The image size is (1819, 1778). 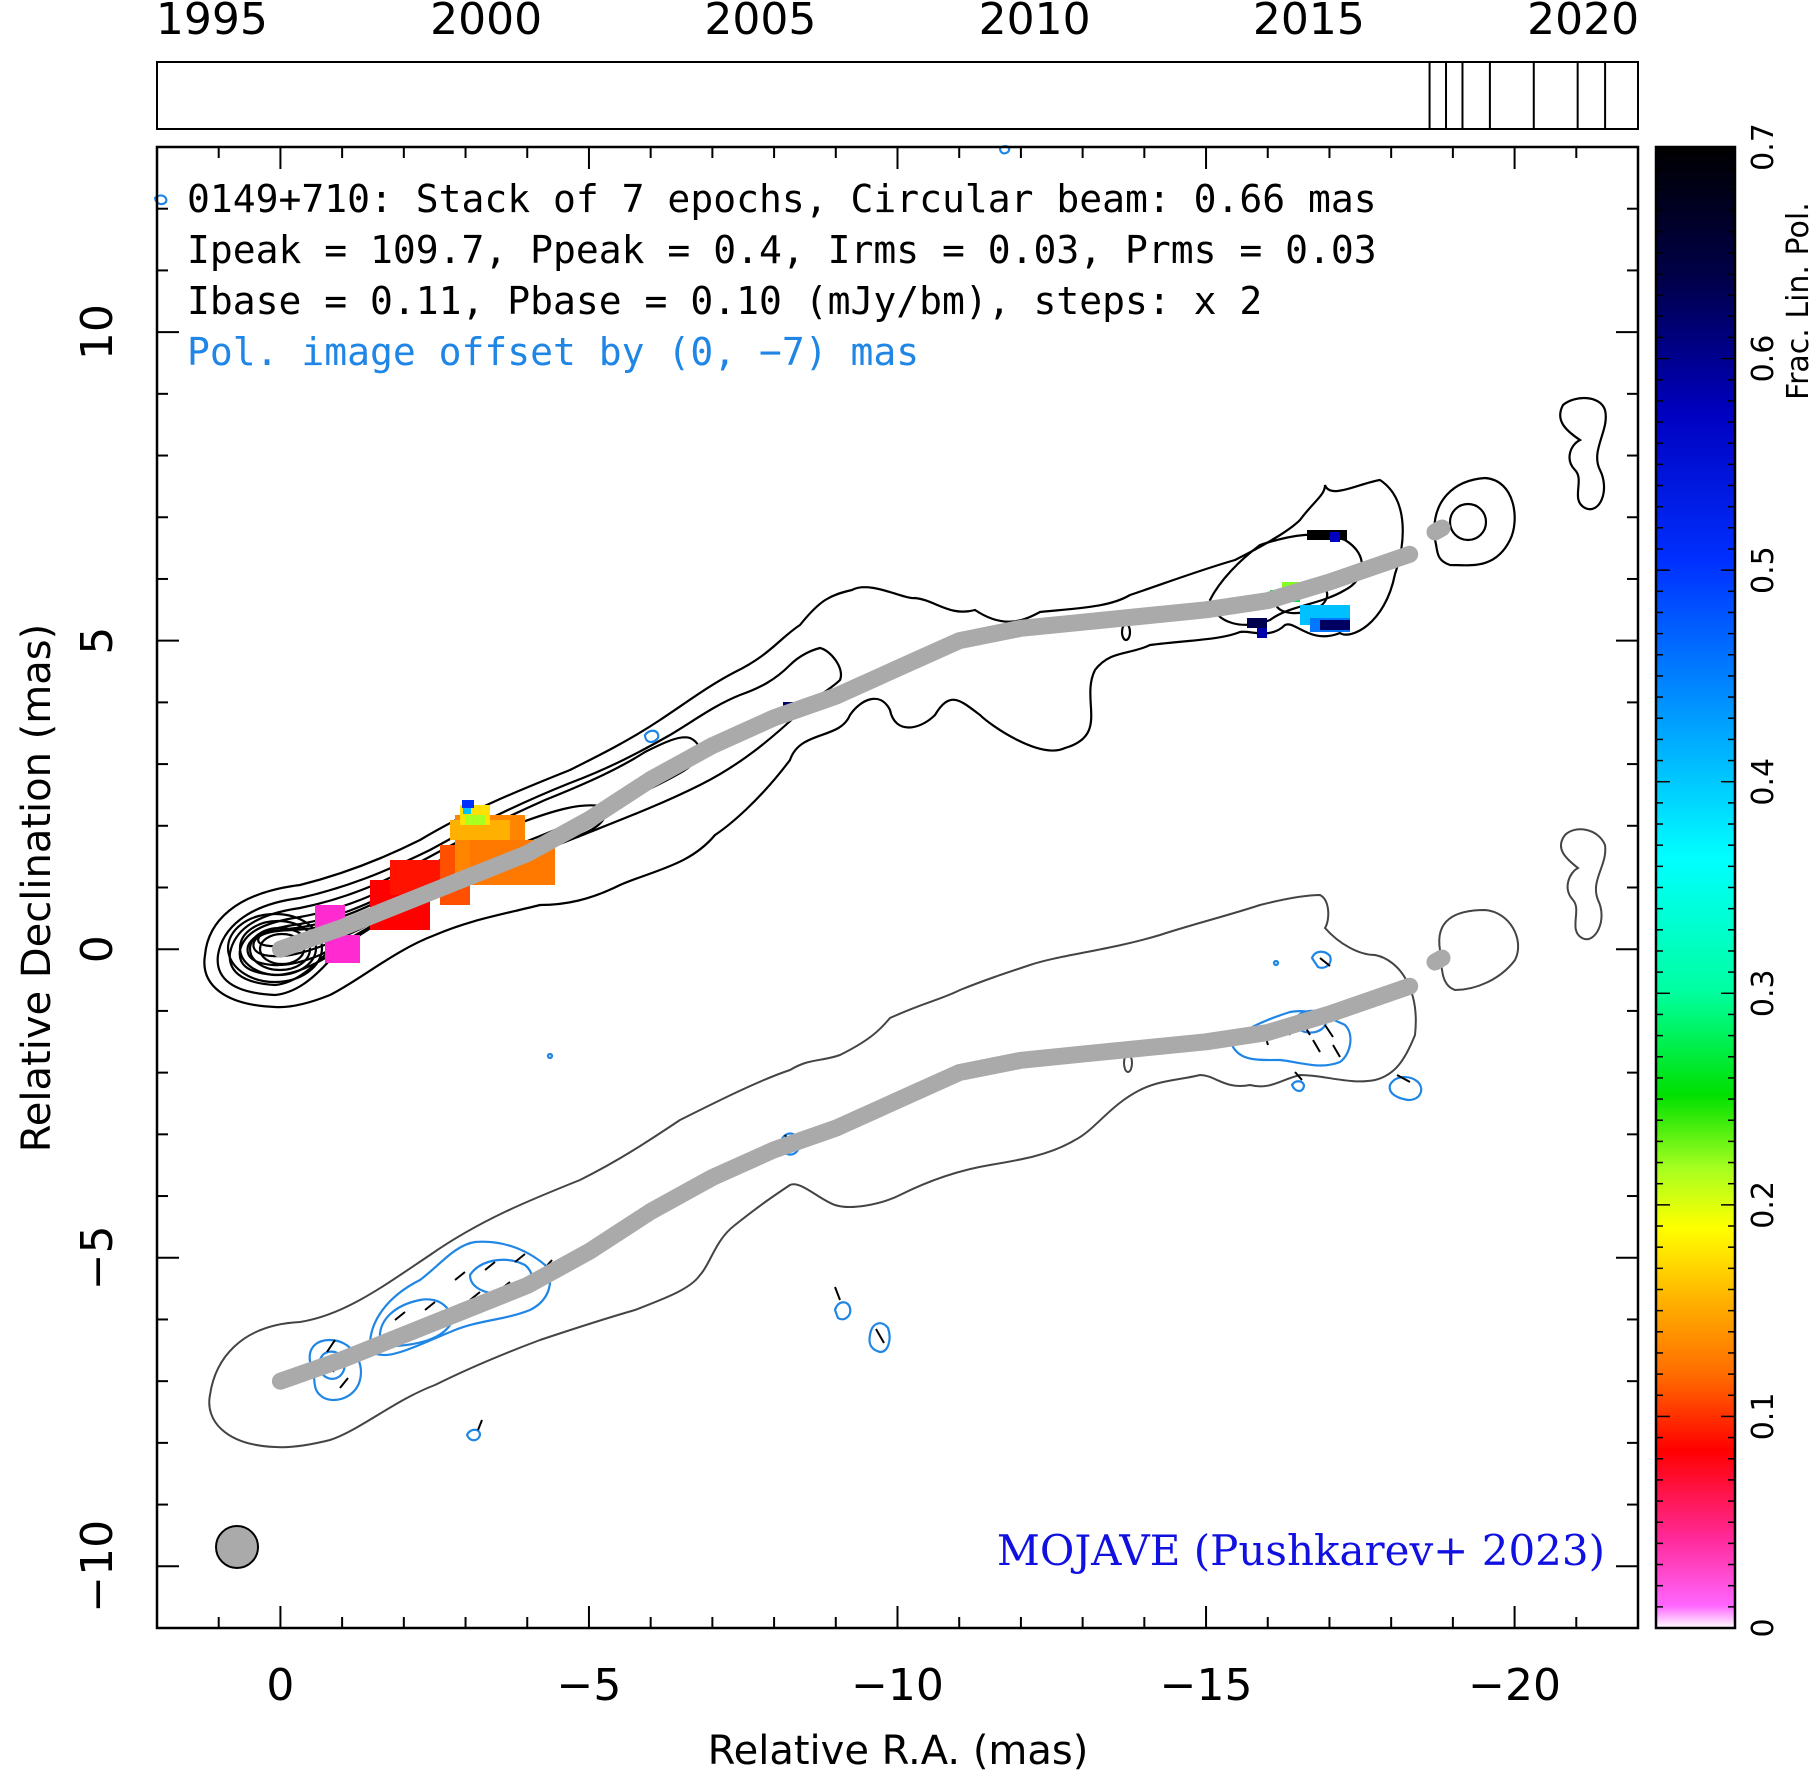 I want to click on timeline-year-label: 2010, so click(x=1035, y=22).